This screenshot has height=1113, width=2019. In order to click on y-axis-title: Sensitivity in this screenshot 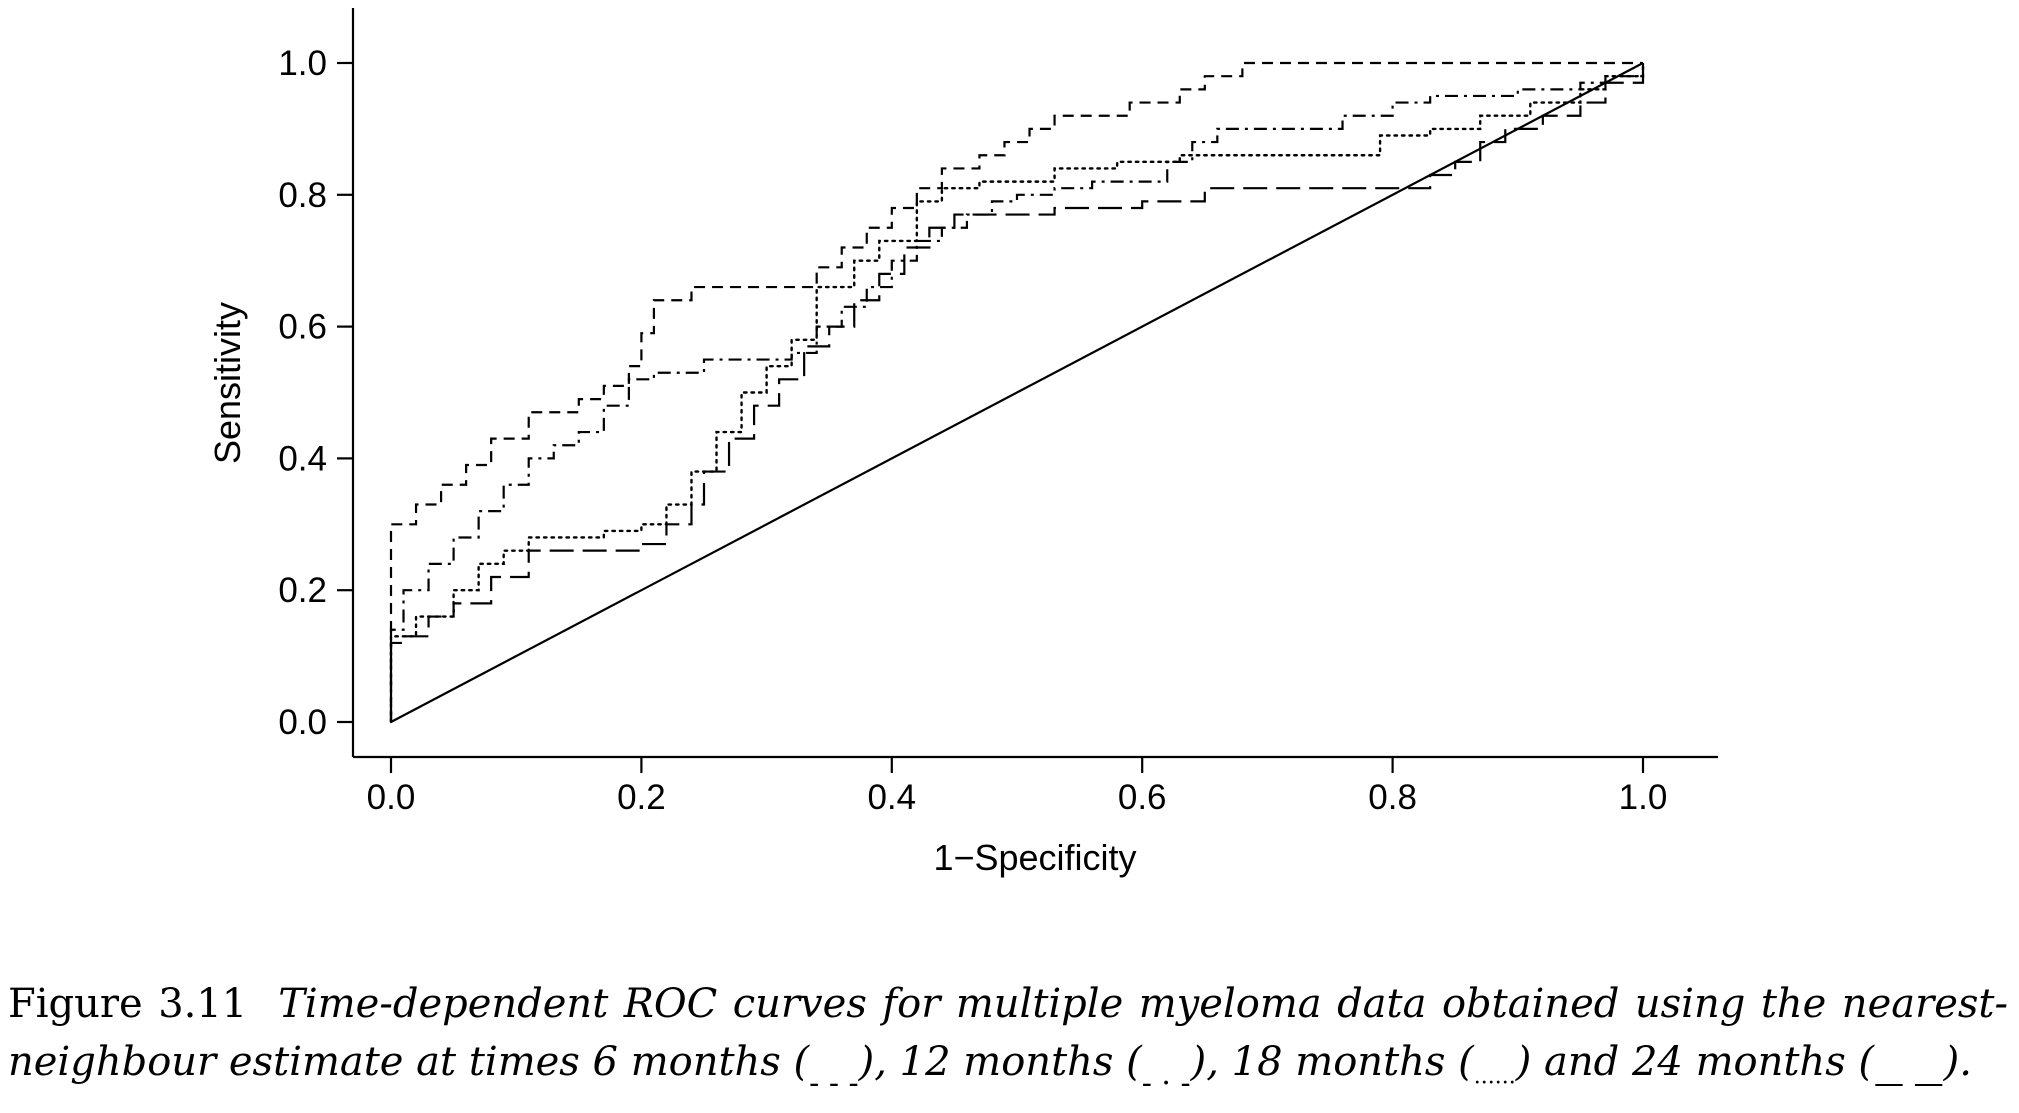, I will do `click(227, 383)`.